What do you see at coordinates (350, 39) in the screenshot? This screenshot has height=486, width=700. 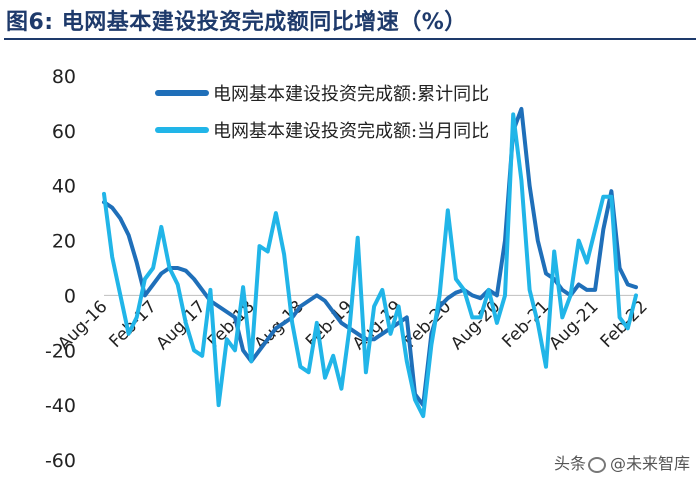 I see `title-underline` at bounding box center [350, 39].